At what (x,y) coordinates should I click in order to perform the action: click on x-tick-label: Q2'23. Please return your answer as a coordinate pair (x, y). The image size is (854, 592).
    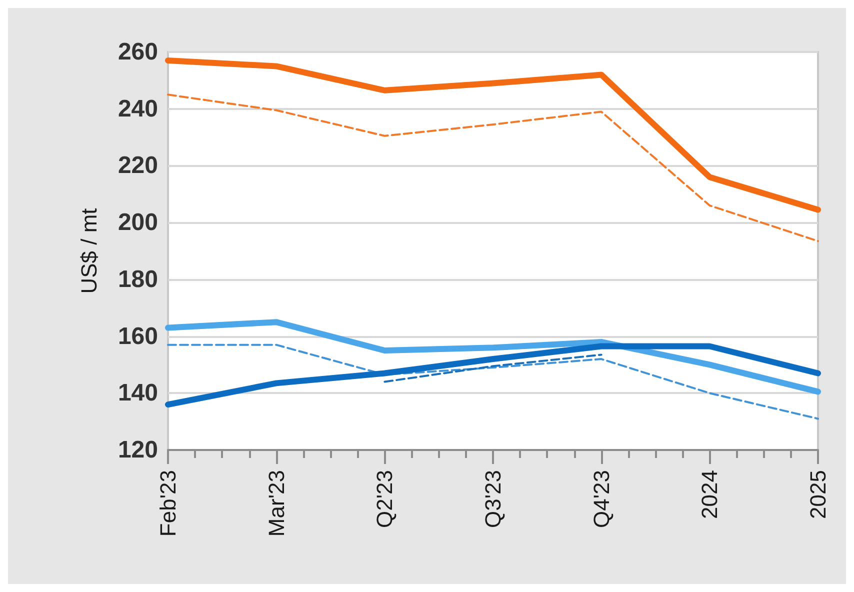
    Looking at the image, I should click on (385, 499).